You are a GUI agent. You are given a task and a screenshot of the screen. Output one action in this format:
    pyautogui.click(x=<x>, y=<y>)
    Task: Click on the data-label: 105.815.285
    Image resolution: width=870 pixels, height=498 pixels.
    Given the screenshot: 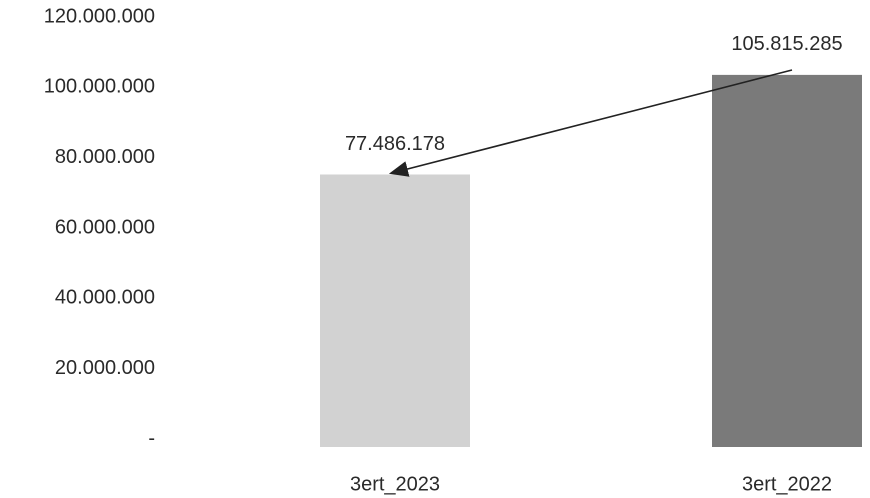 What is the action you would take?
    pyautogui.click(x=786, y=44)
    